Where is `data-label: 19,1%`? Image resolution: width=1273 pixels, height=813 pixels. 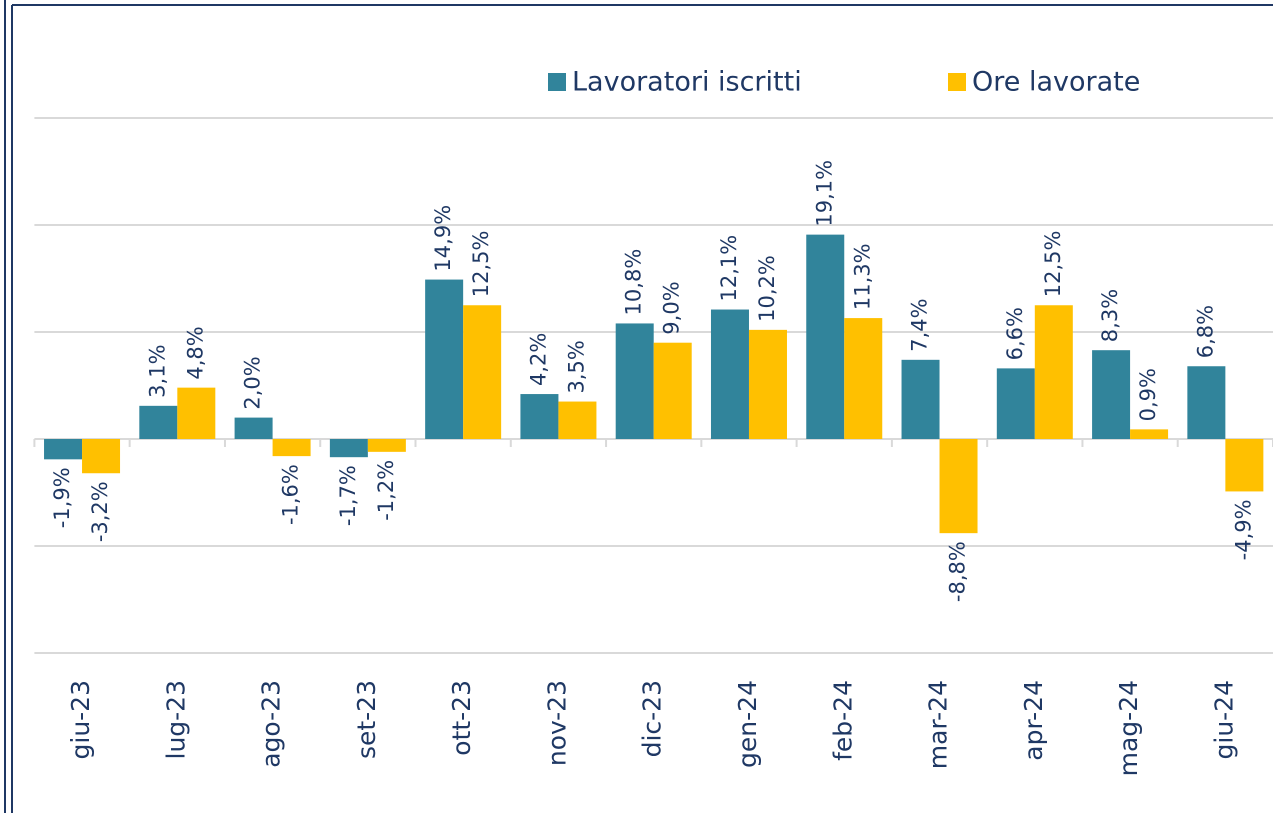 data-label: 19,1% is located at coordinates (824, 193).